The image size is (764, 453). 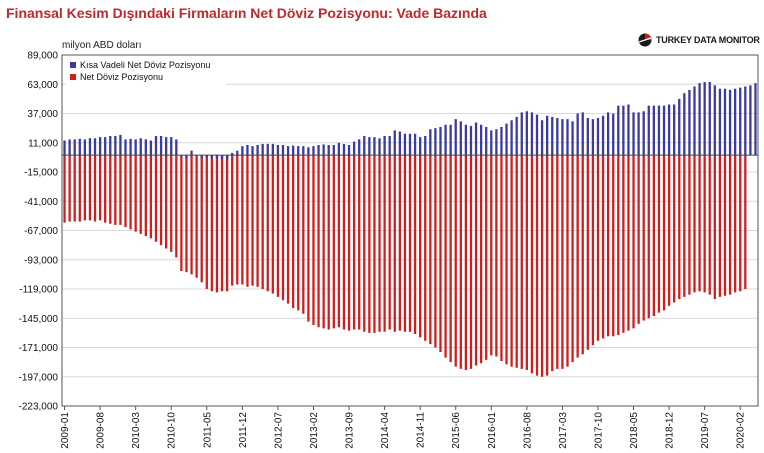 What do you see at coordinates (39, 377) in the screenshot?
I see `y-tick-label: -197,000` at bounding box center [39, 377].